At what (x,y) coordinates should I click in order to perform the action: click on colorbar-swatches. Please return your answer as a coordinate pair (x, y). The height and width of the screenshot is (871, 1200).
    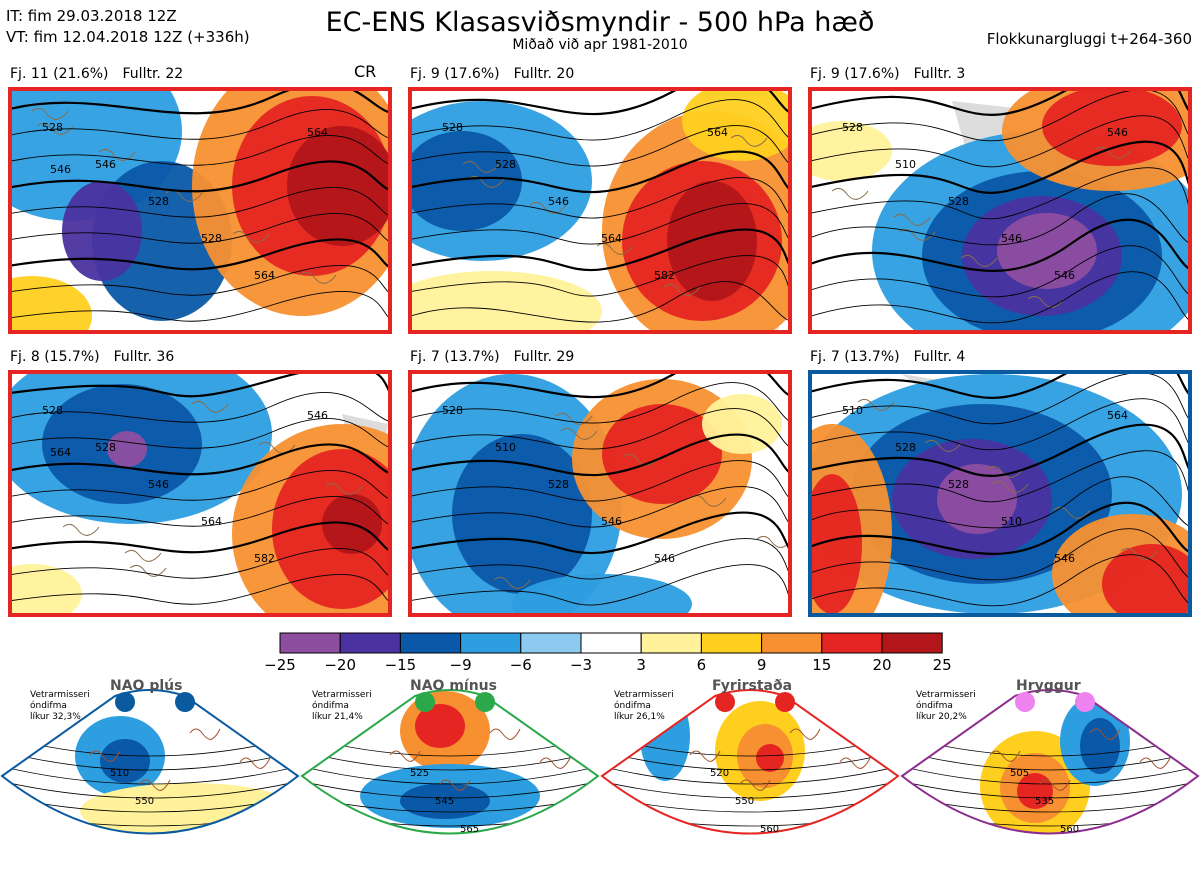
    Looking at the image, I should click on (611, 643).